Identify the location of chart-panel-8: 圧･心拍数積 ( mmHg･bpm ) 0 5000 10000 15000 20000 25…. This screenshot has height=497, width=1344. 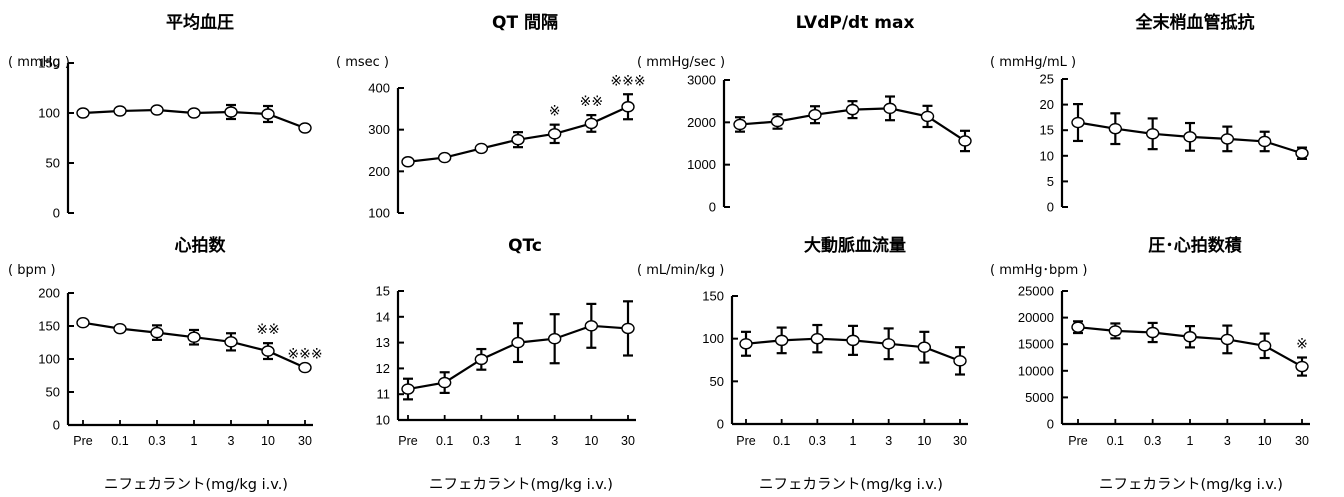
(1150, 364).